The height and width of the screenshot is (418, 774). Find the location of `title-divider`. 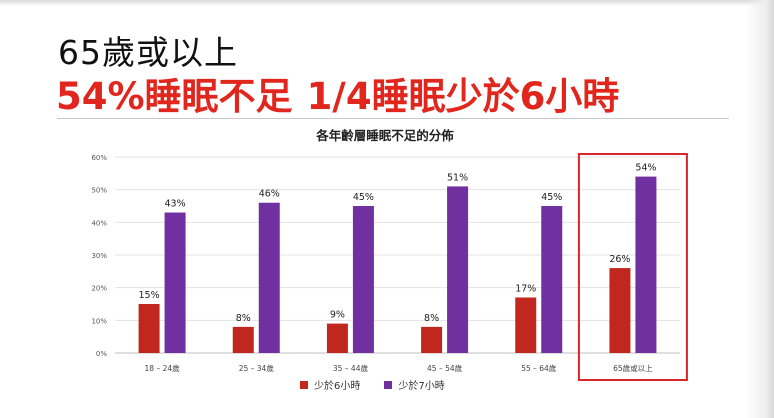

title-divider is located at coordinates (393, 118).